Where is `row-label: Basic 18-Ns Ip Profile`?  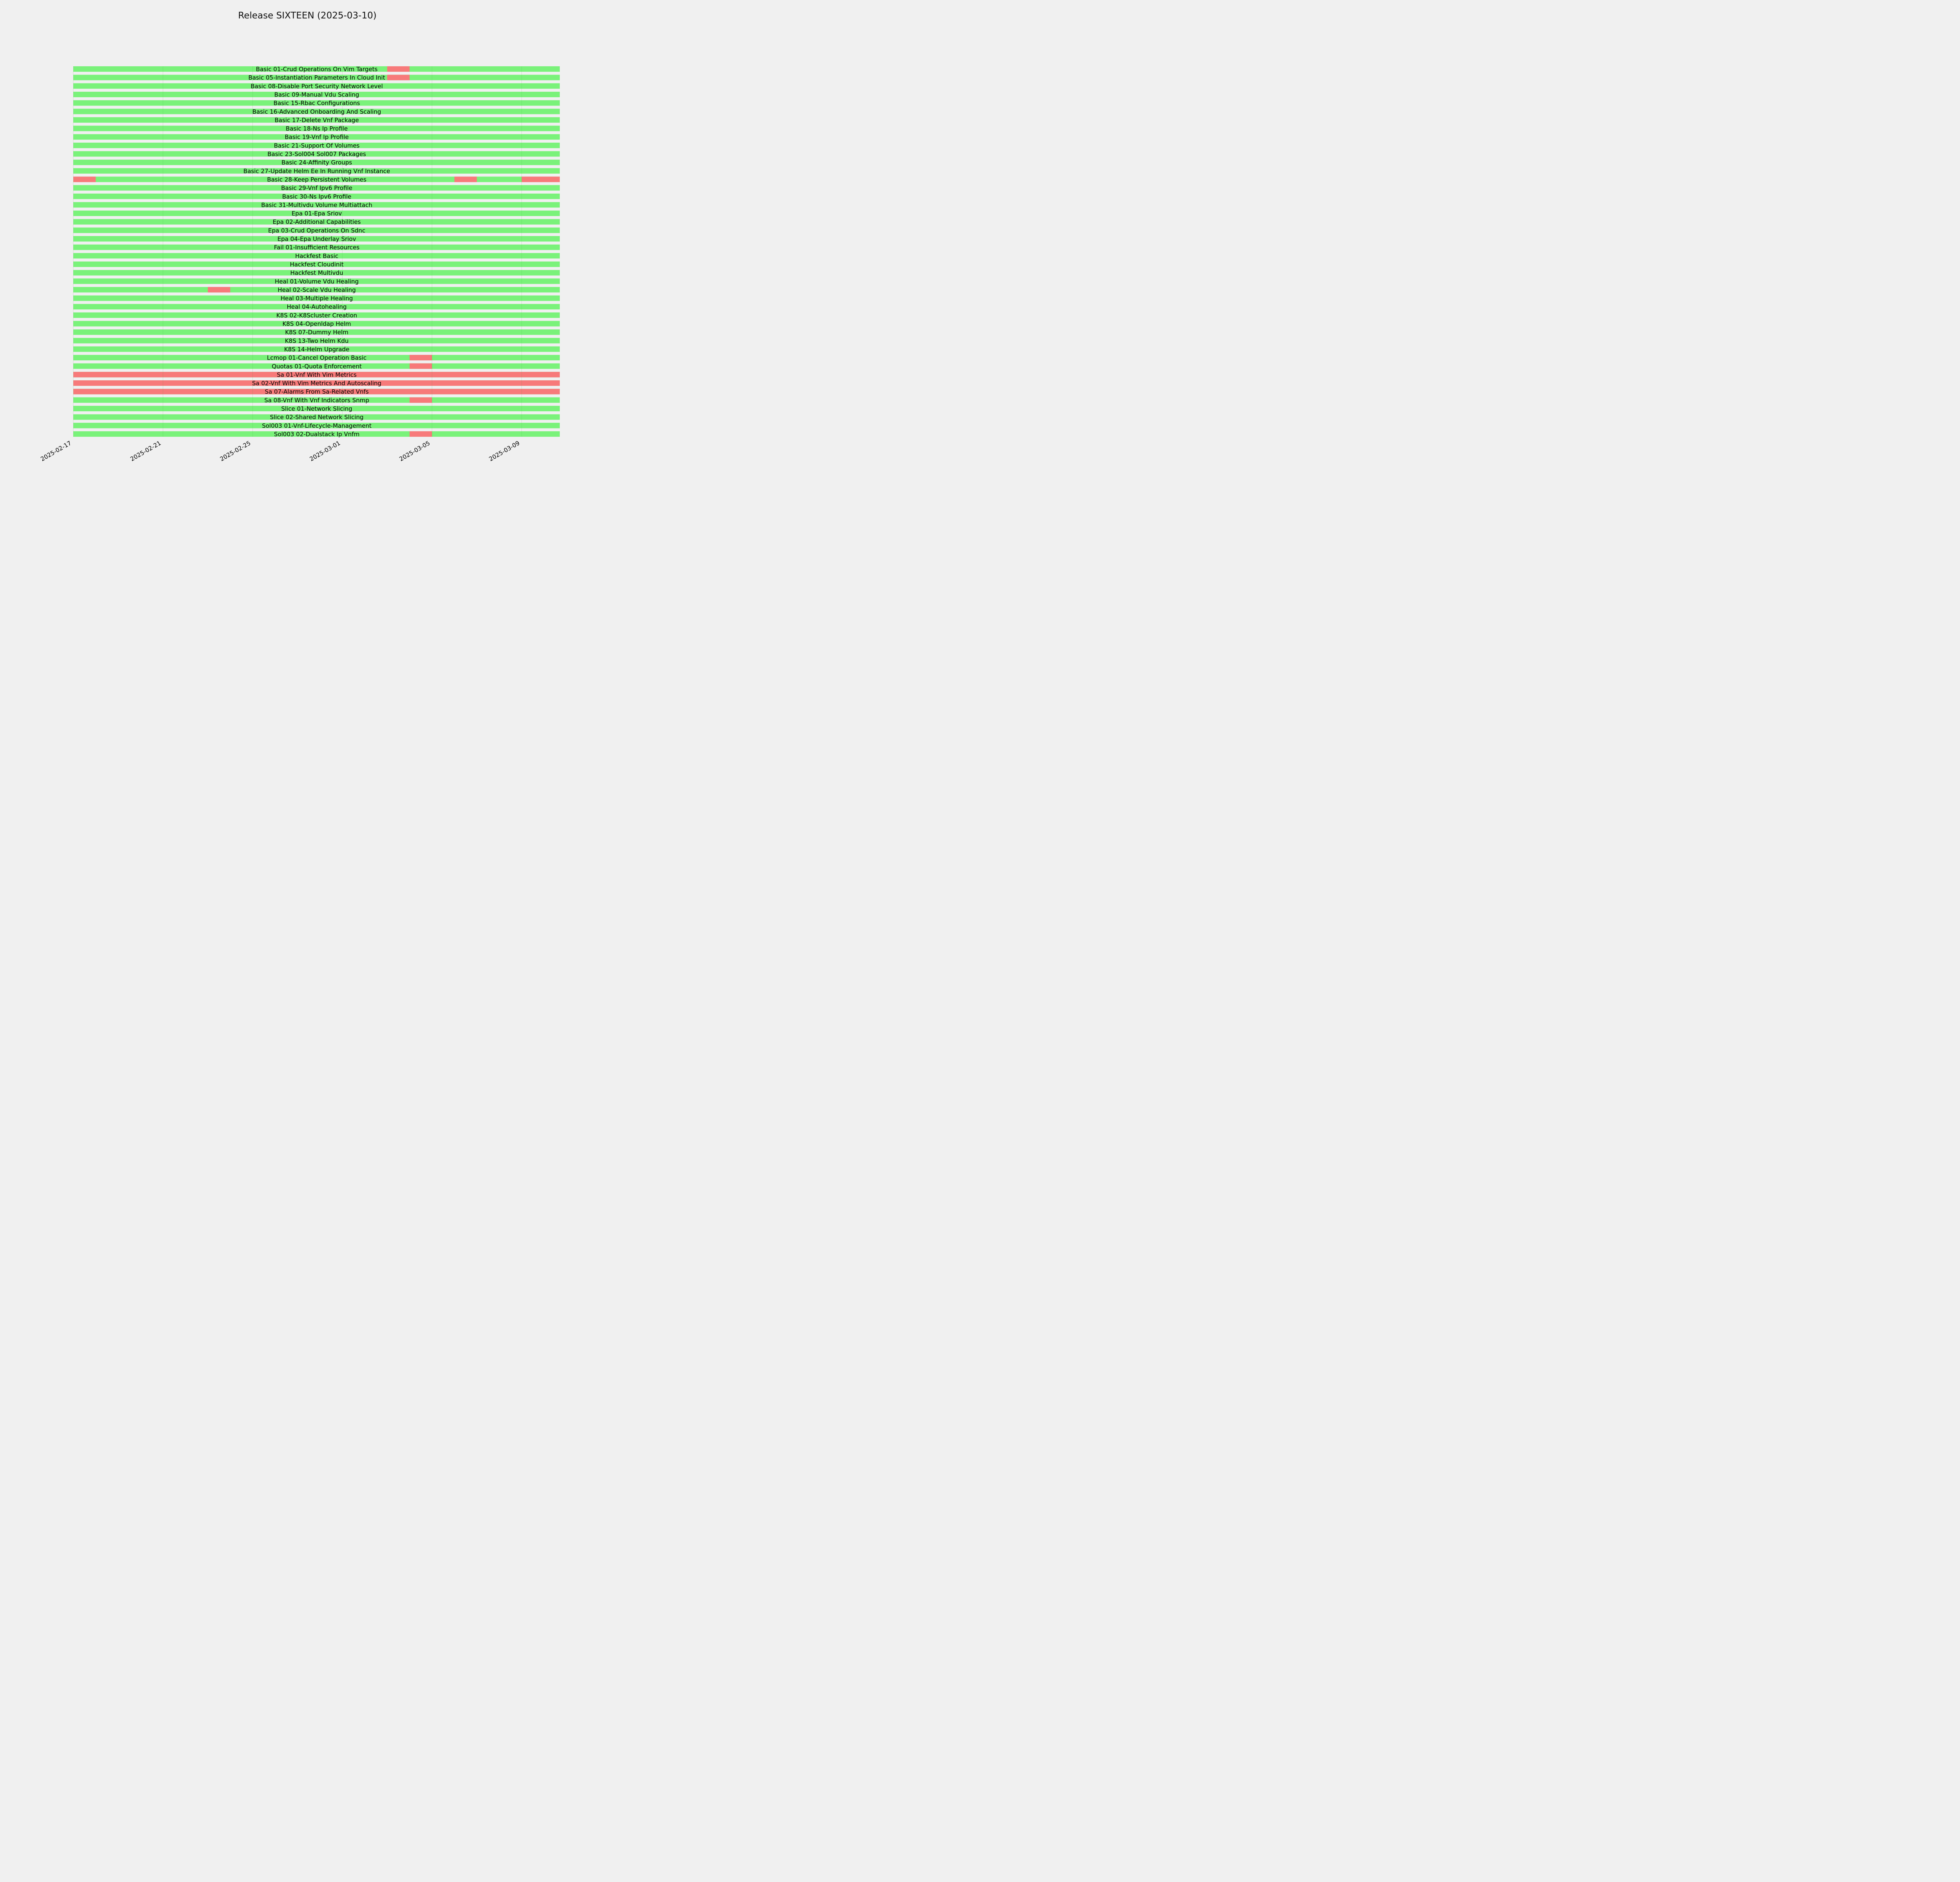
row-label: Basic 18-Ns Ip Profile is located at coordinates (317, 128).